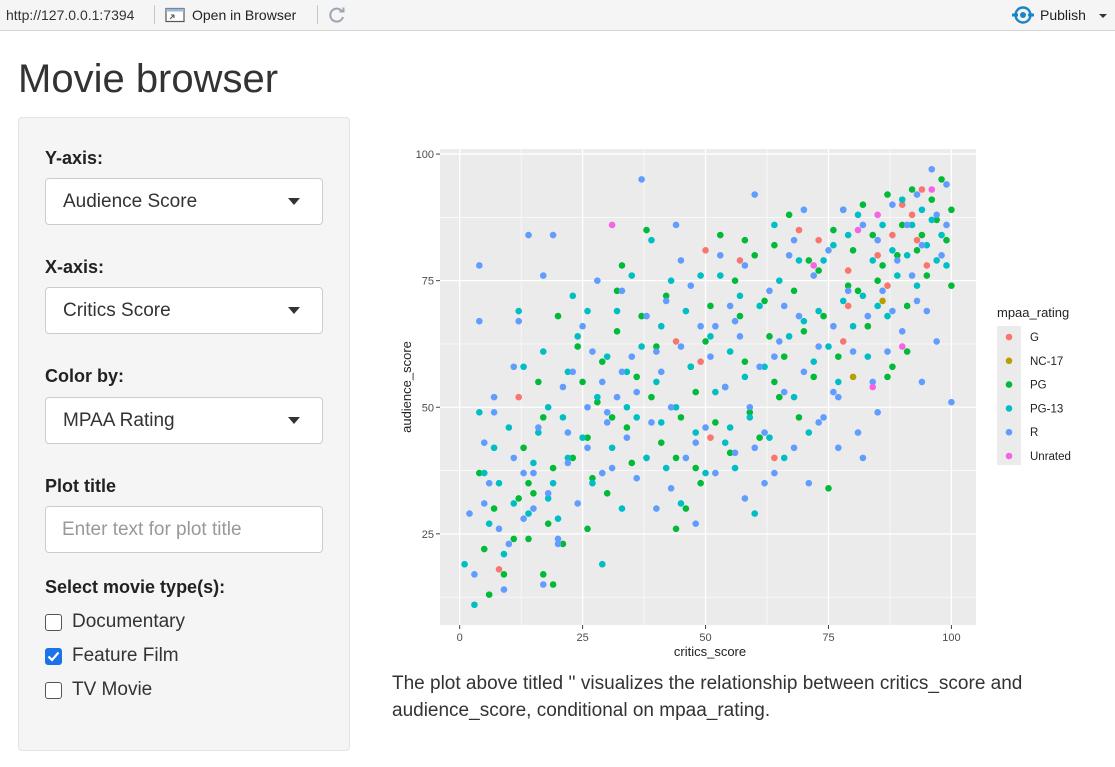  What do you see at coordinates (317, 14) in the screenshot?
I see `toolbar-divider` at bounding box center [317, 14].